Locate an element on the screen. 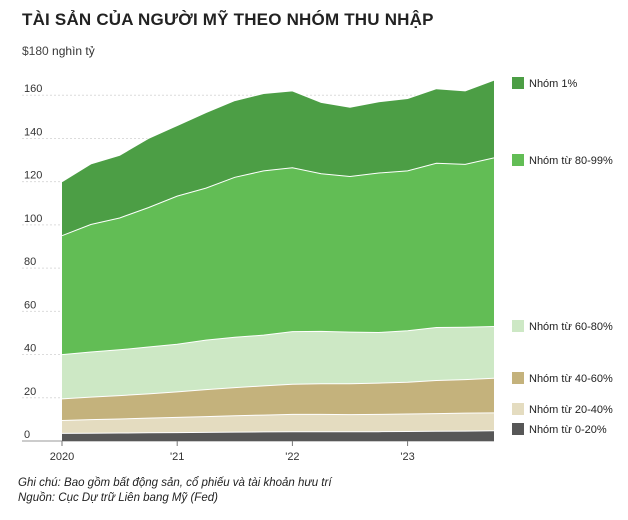  legend-label: Nhóm từ 0-20% is located at coordinates (568, 430).